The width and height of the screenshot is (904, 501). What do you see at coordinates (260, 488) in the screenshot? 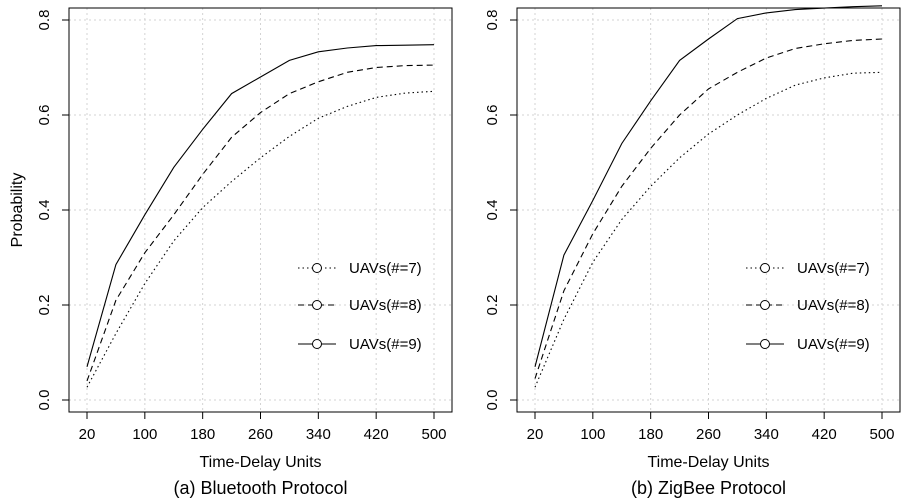
I see `panel-caption: (a) Bluetooth Protocol` at bounding box center [260, 488].